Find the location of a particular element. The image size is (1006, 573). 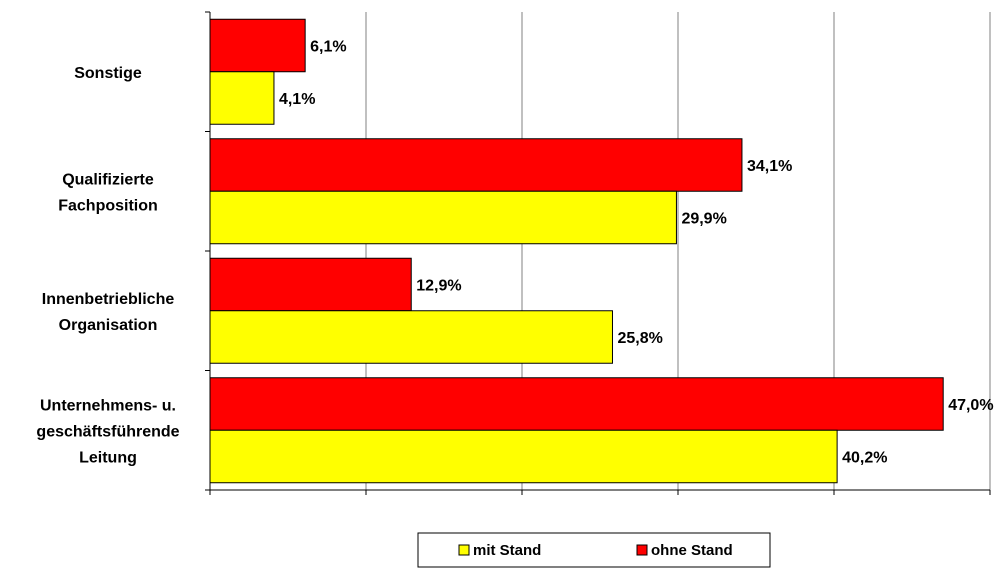

category-label: Qualifizierte is located at coordinates (108, 179).